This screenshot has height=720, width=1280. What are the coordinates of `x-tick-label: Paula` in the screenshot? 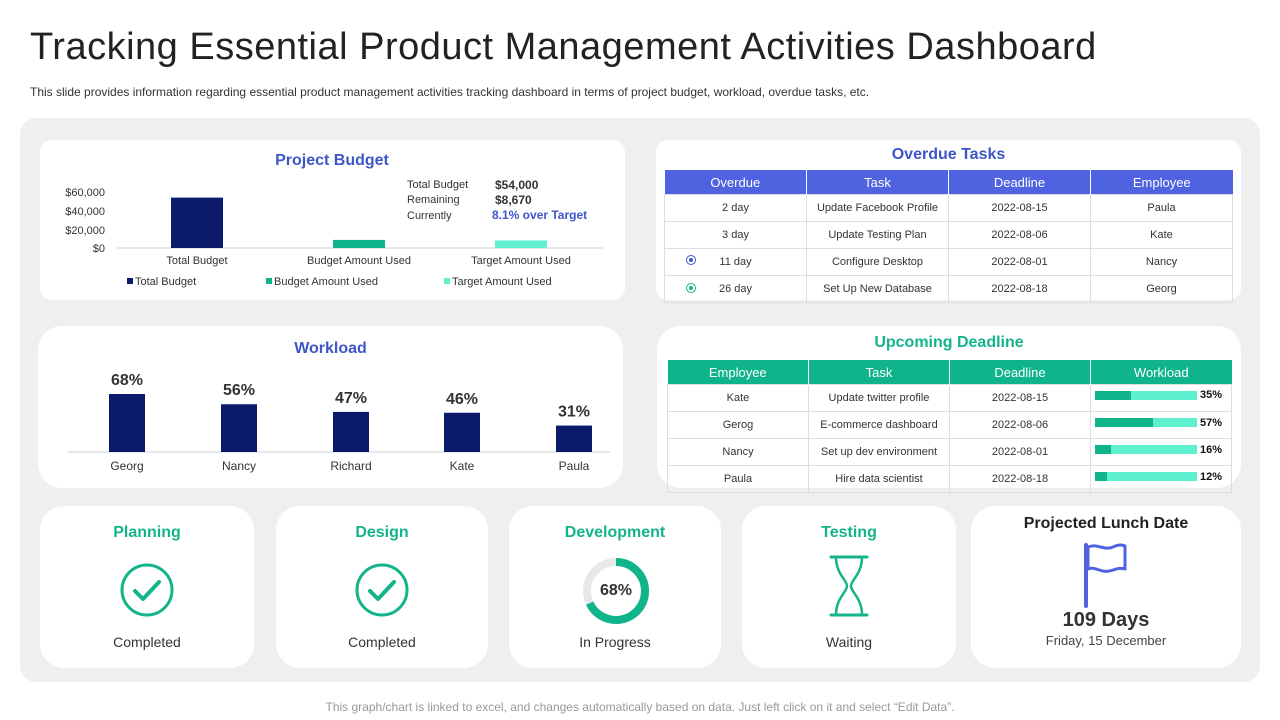 It's located at (574, 466).